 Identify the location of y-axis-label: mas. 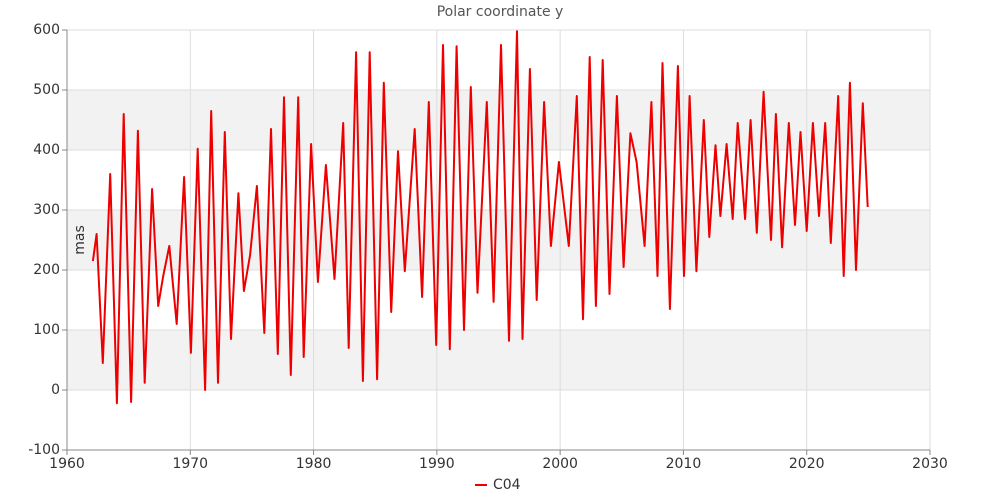
(80, 240).